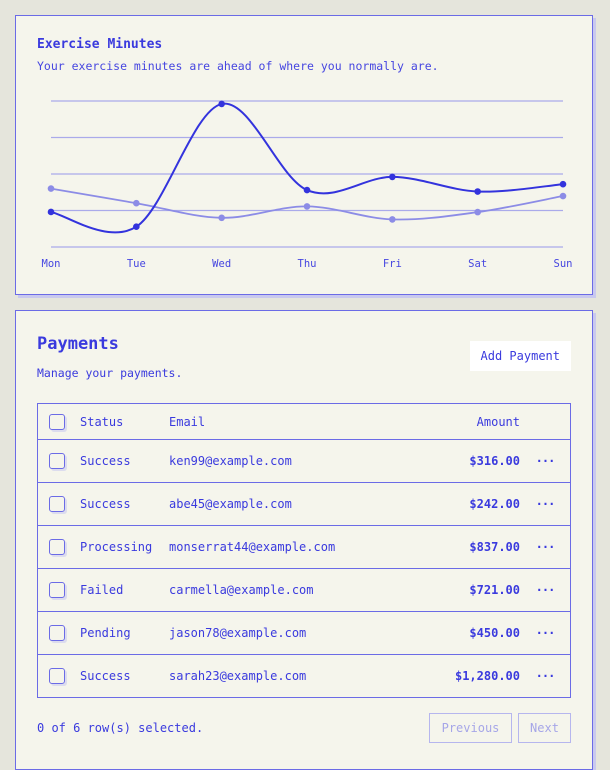  I want to click on email-cell: carmella@example.com, so click(295, 590).